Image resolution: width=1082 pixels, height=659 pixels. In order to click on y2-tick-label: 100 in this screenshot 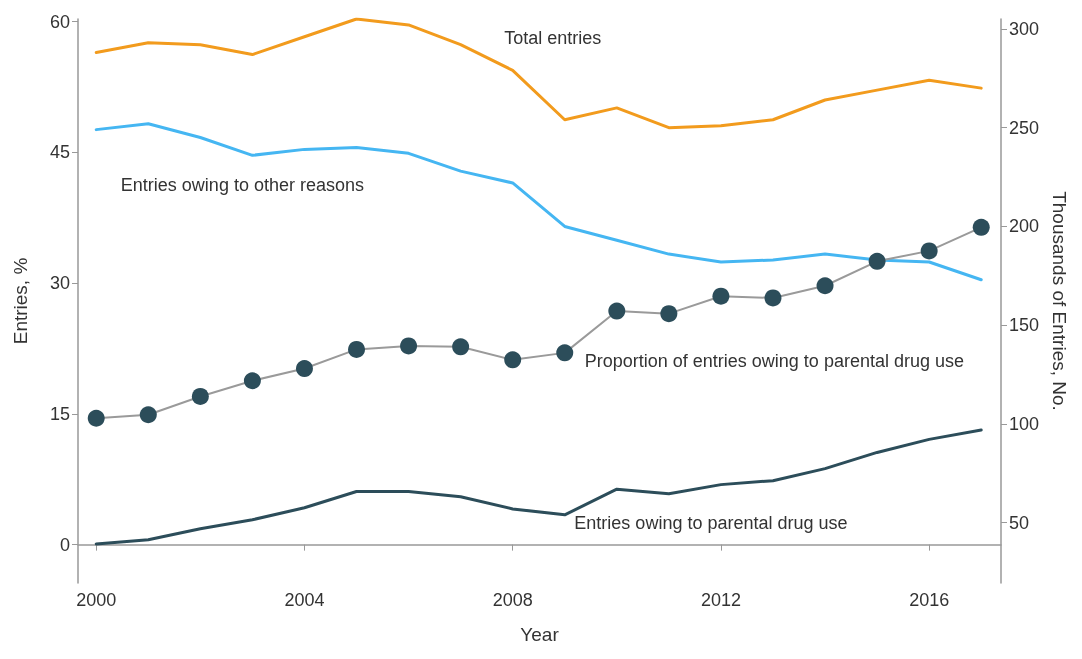, I will do `click(1024, 423)`.